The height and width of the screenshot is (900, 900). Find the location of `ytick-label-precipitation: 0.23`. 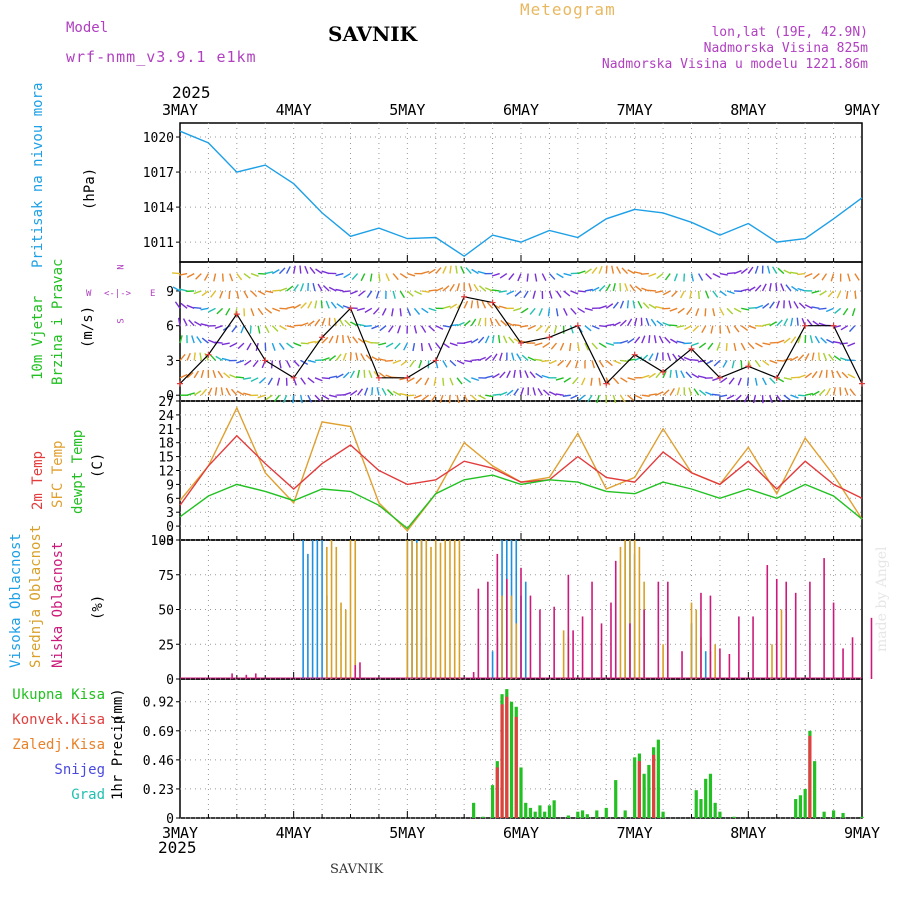

ytick-label-precipitation: 0.23 is located at coordinates (158, 790).